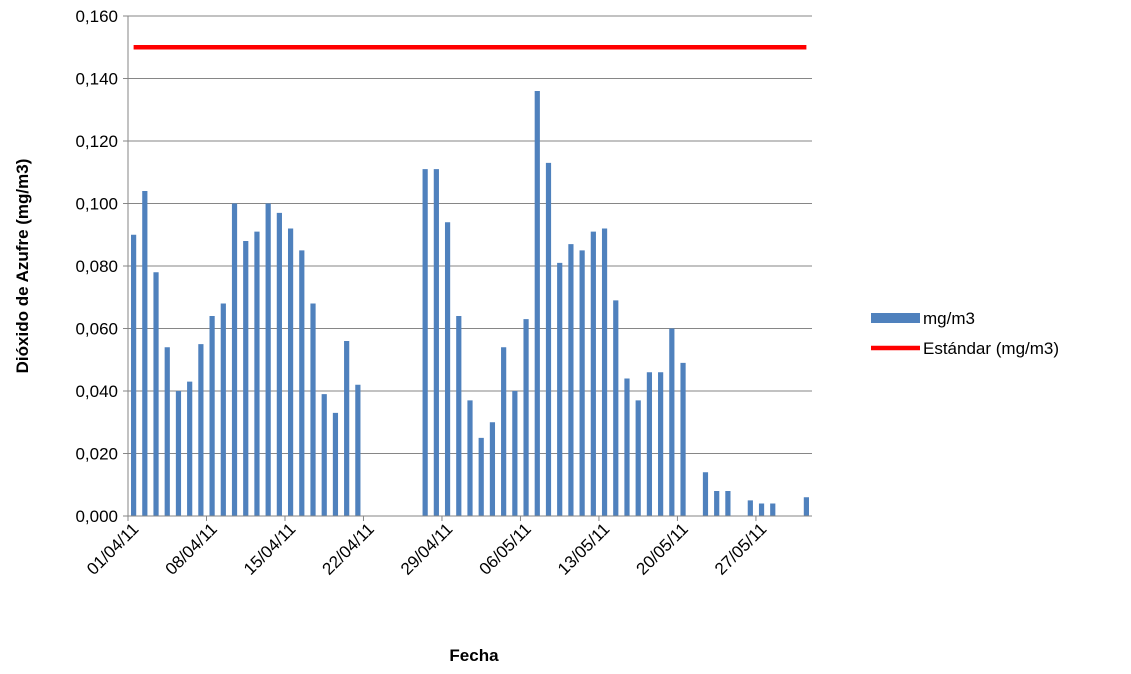 This screenshot has height=674, width=1131. I want to click on y-tick-label: 0,120, so click(96, 141).